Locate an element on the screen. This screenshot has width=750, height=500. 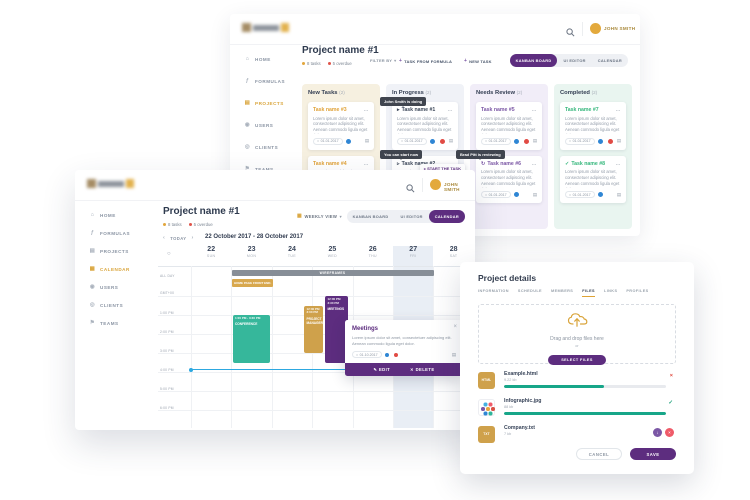
upload-progress-bar is located at coordinates (585, 413).